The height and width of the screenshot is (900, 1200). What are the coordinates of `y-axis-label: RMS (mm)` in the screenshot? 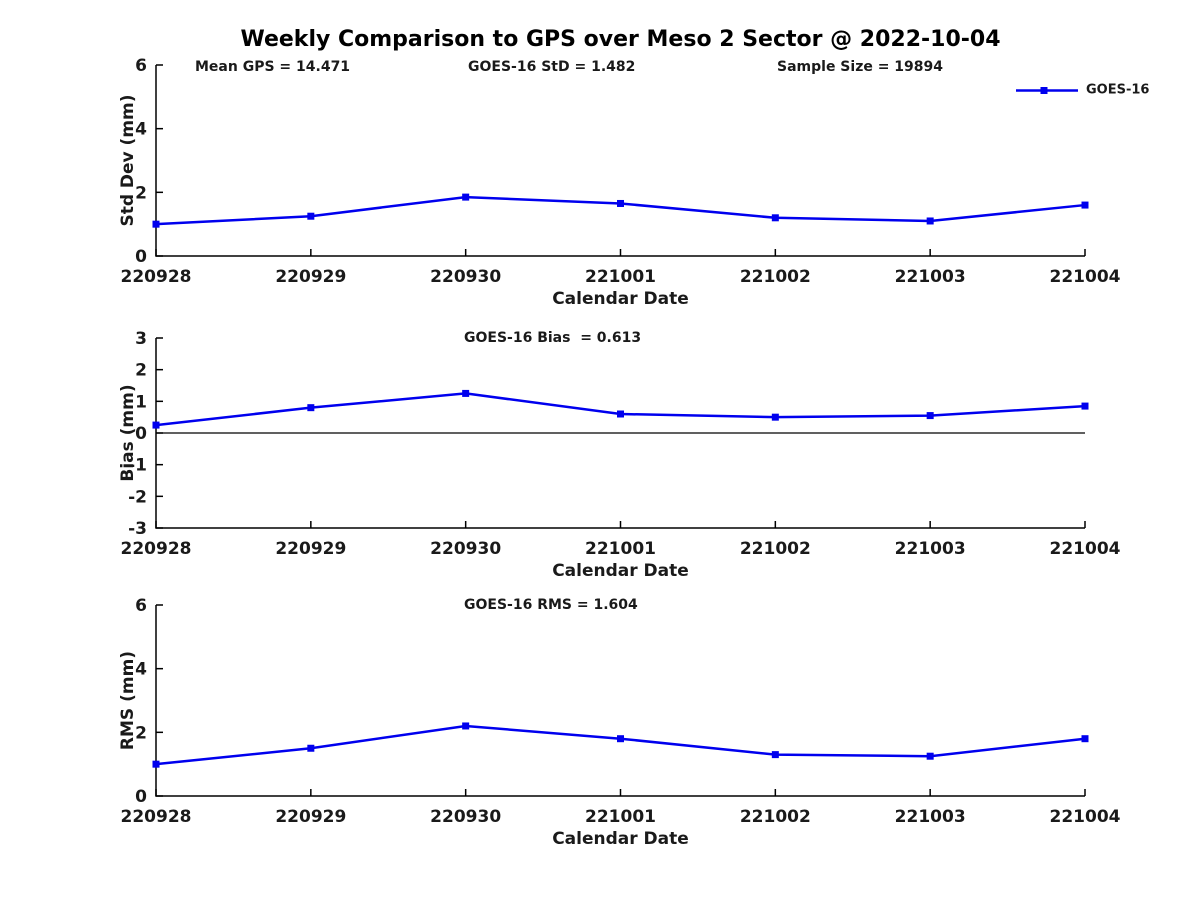 It's located at (128, 700).